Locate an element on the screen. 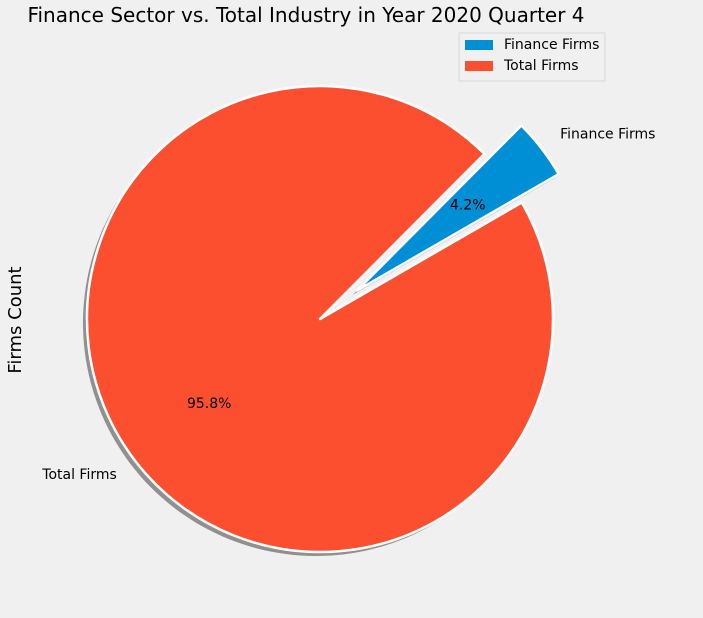 The height and width of the screenshot is (618, 703). legend-label-finance-firms: Finance Firms is located at coordinates (551, 45).